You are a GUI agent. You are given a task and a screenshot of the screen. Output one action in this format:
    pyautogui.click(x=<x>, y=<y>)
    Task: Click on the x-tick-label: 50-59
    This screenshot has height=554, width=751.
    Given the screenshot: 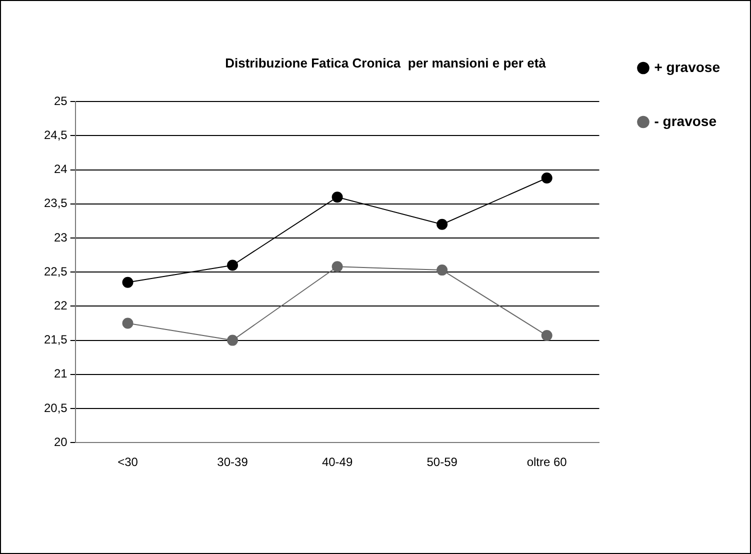 What is the action you would take?
    pyautogui.click(x=442, y=462)
    